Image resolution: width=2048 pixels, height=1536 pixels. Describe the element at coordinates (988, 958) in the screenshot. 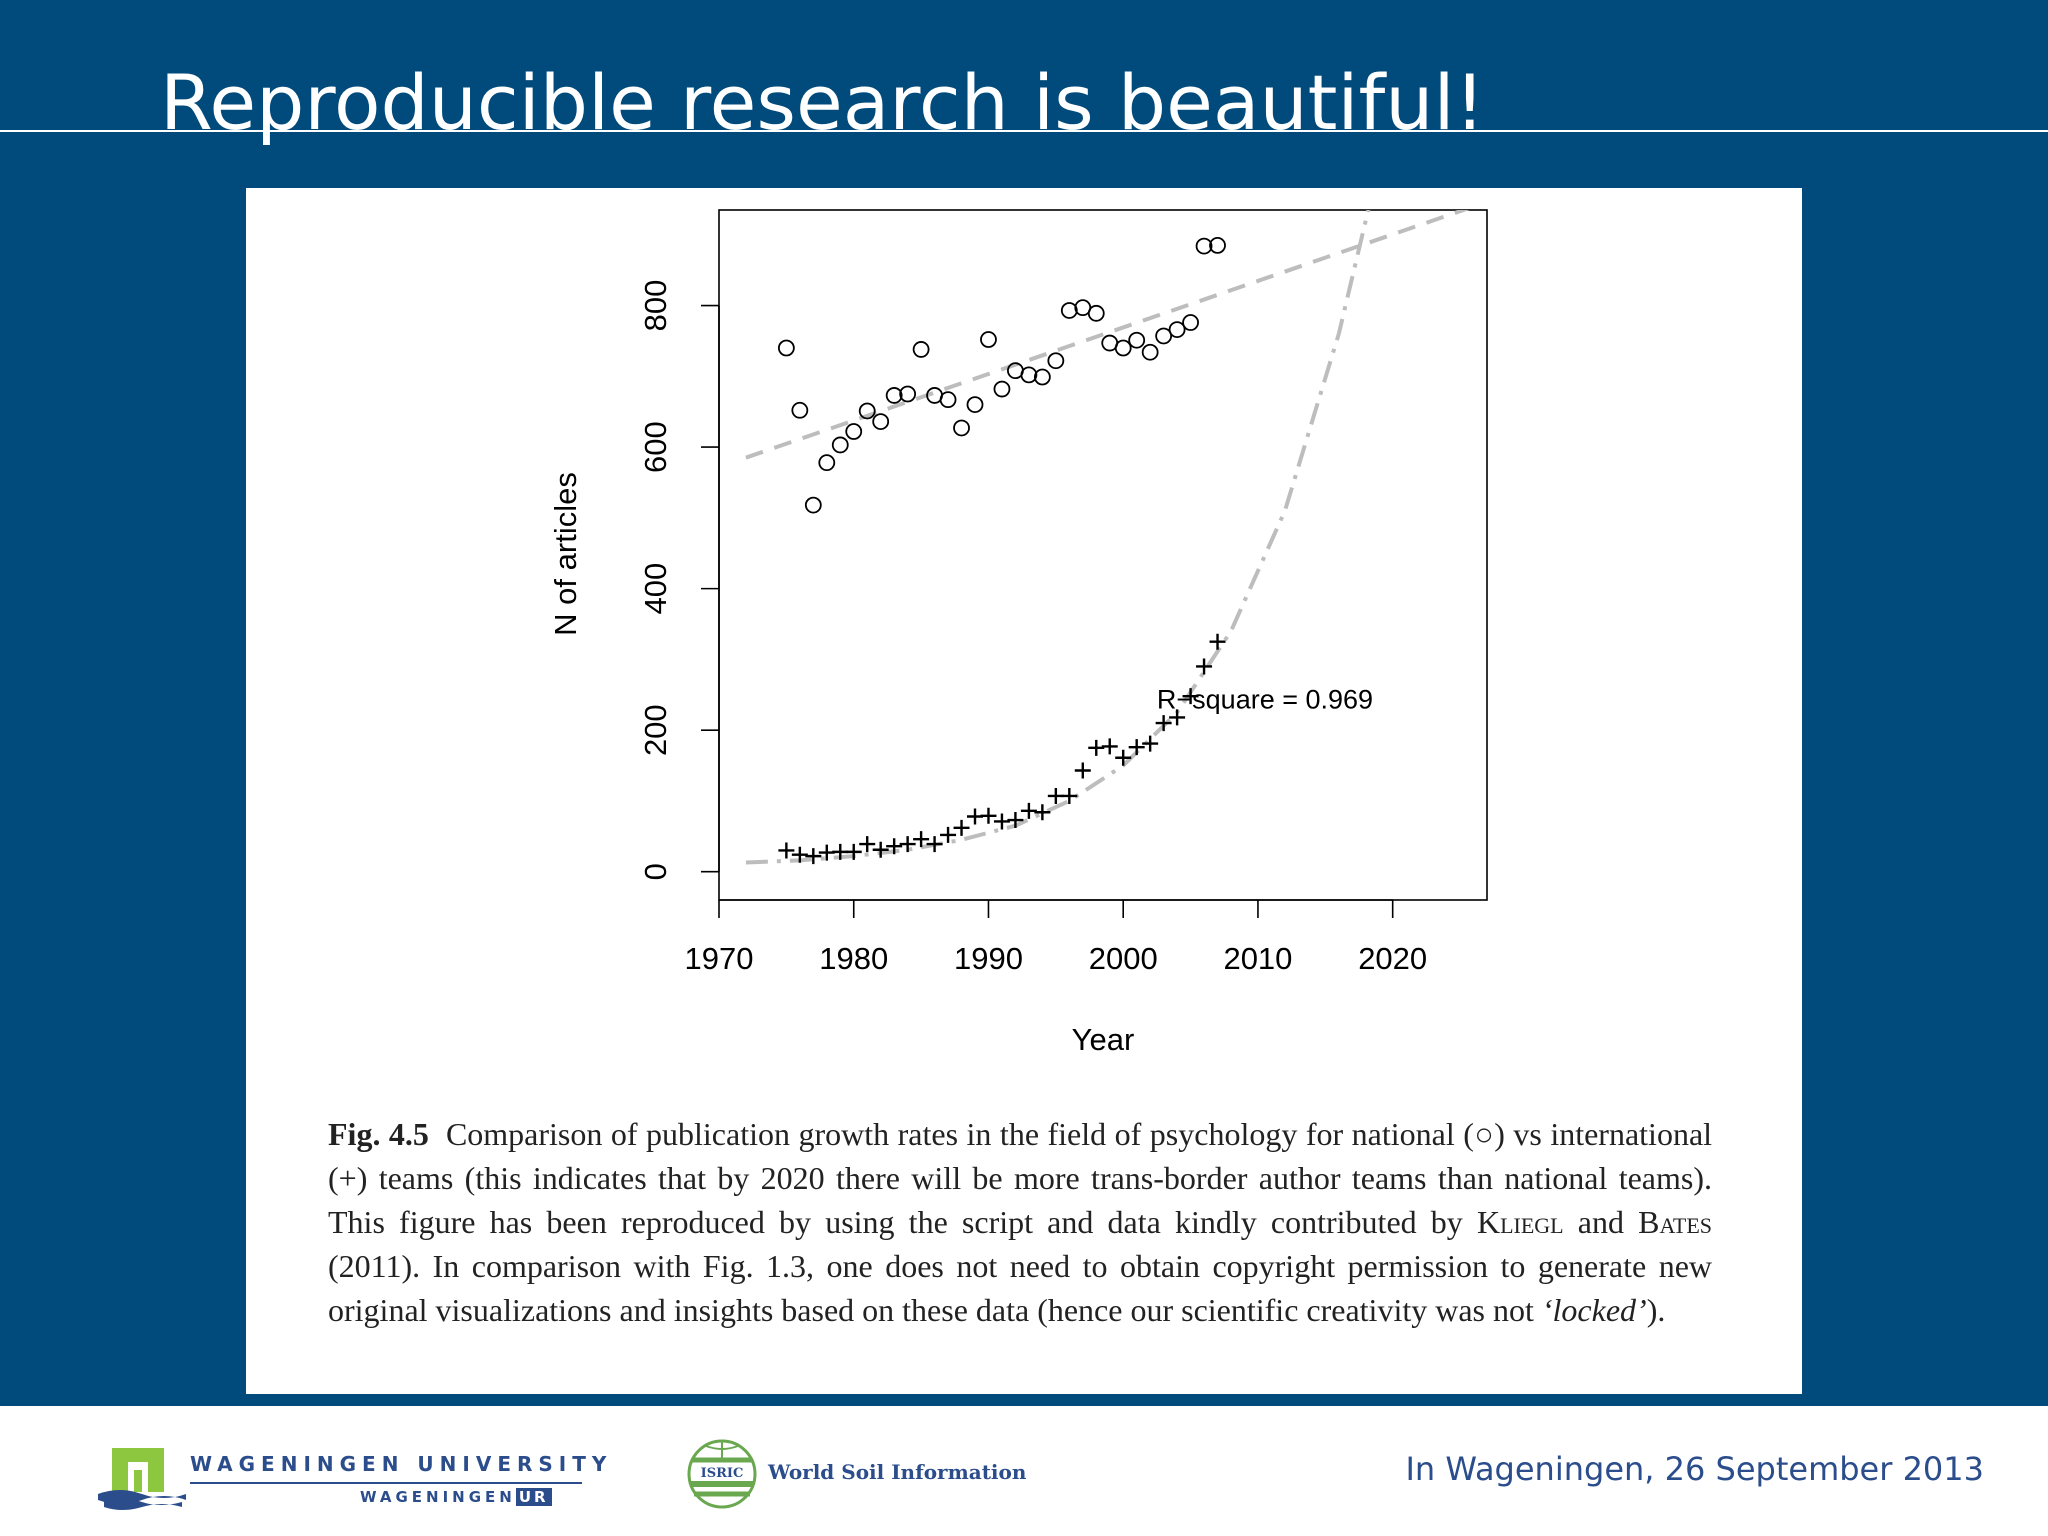

I see `x-tick-label: 1990` at that location.